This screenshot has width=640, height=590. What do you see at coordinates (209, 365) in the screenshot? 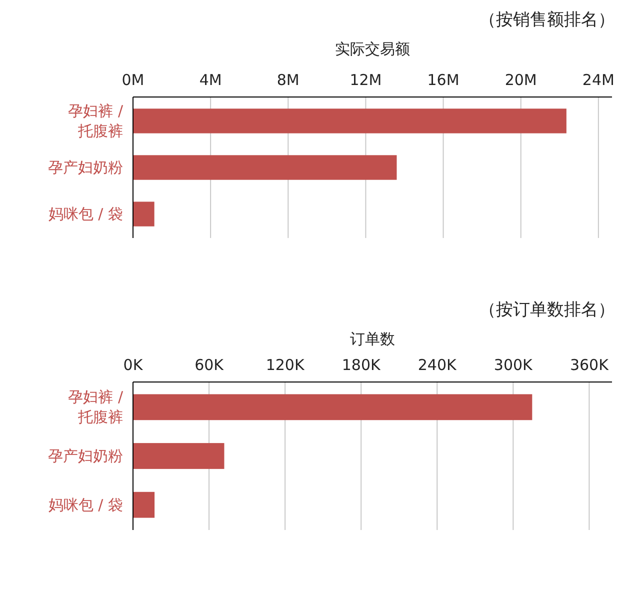
I see `x-tick-label: 60K` at bounding box center [209, 365].